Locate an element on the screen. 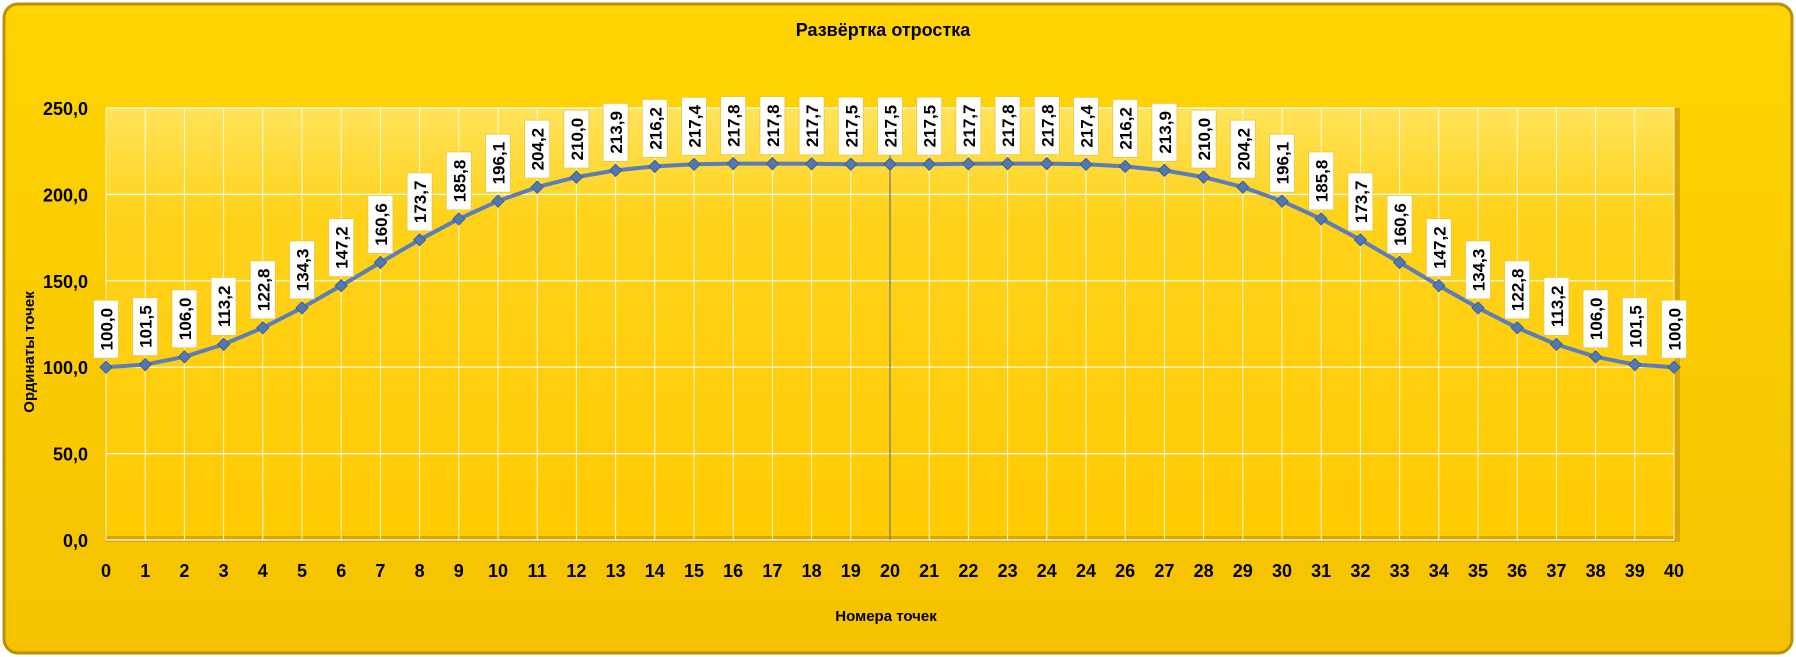  x-tick-label: 0 is located at coordinates (106, 571).